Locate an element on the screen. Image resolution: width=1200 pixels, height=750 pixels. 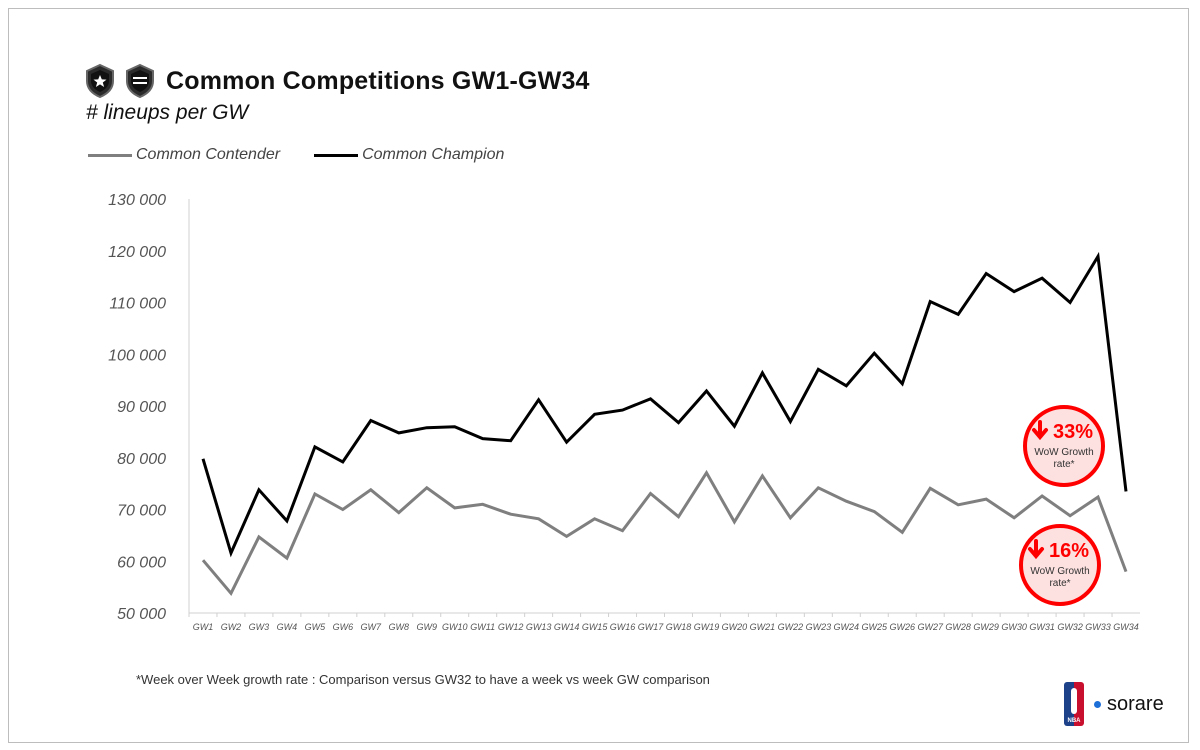
x-tick-label: GW25 is located at coordinates (875, 627).